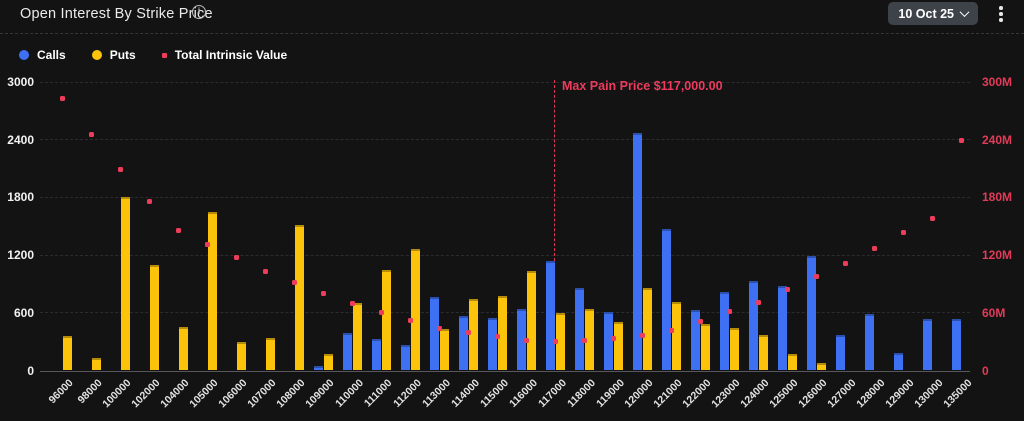 The width and height of the screenshot is (1024, 421). What do you see at coordinates (997, 82) in the screenshot?
I see `y-axis-tick-right: 300M` at bounding box center [997, 82].